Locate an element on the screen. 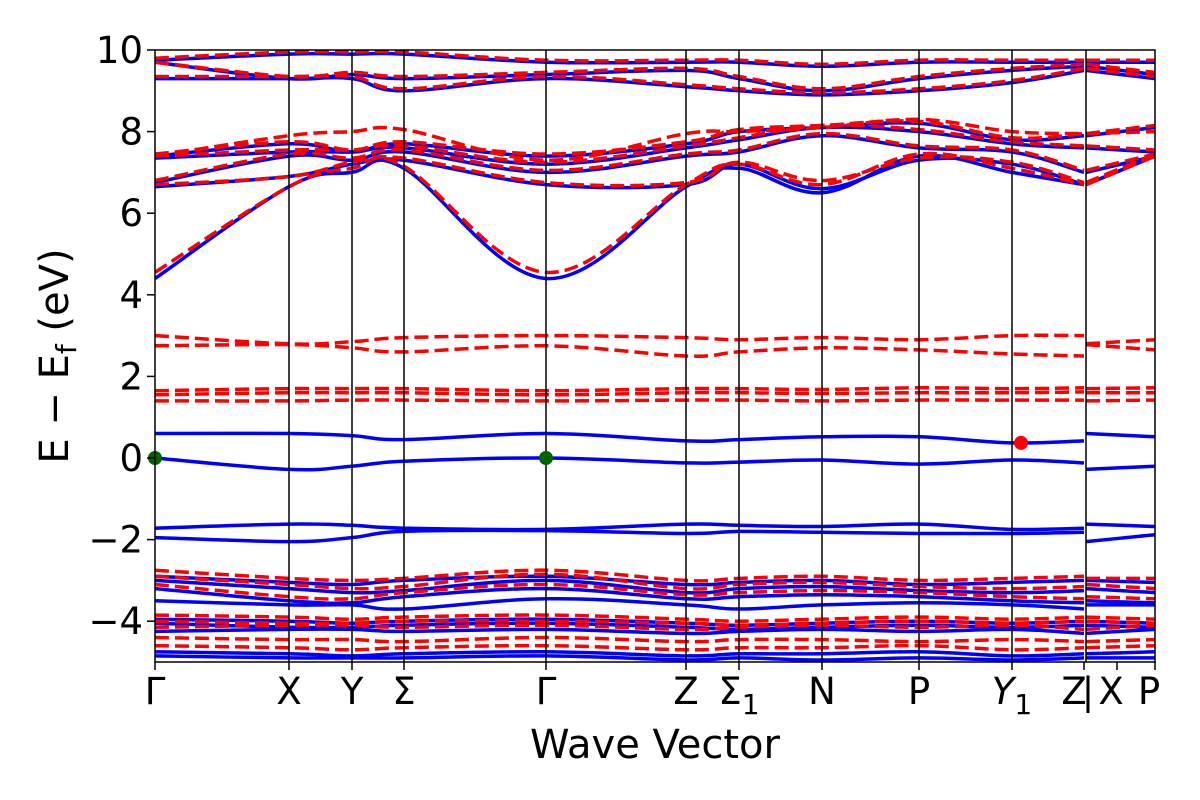  y-tick-label: 0 is located at coordinates (131, 458).